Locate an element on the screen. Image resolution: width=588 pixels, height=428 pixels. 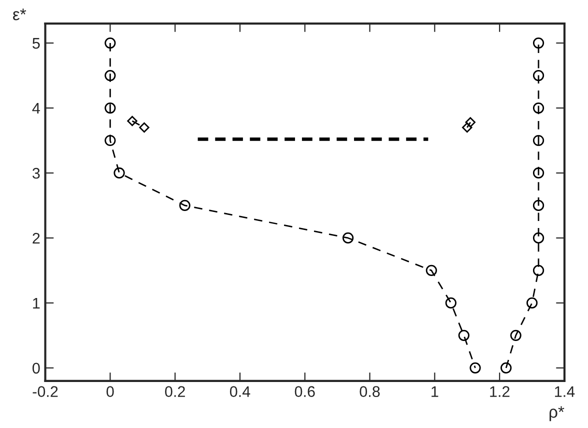
x-tick-label: 0 is located at coordinates (110, 392).